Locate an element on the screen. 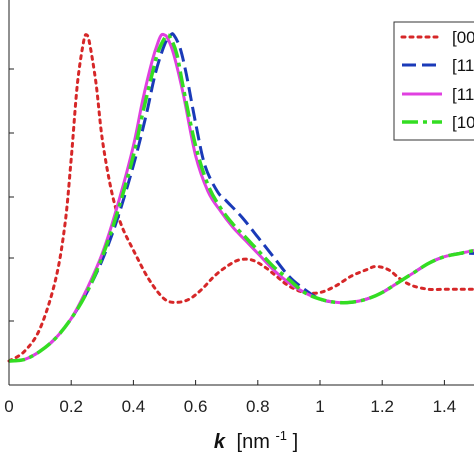 The width and height of the screenshot is (474, 474). legend-label-3: [11 is located at coordinates (463, 94).